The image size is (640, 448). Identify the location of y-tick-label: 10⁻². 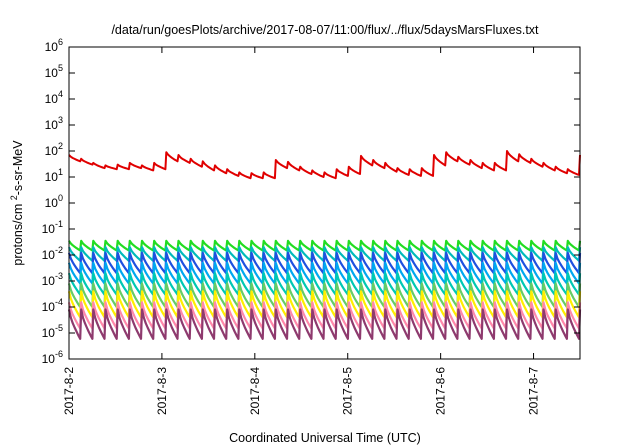
(52, 253).